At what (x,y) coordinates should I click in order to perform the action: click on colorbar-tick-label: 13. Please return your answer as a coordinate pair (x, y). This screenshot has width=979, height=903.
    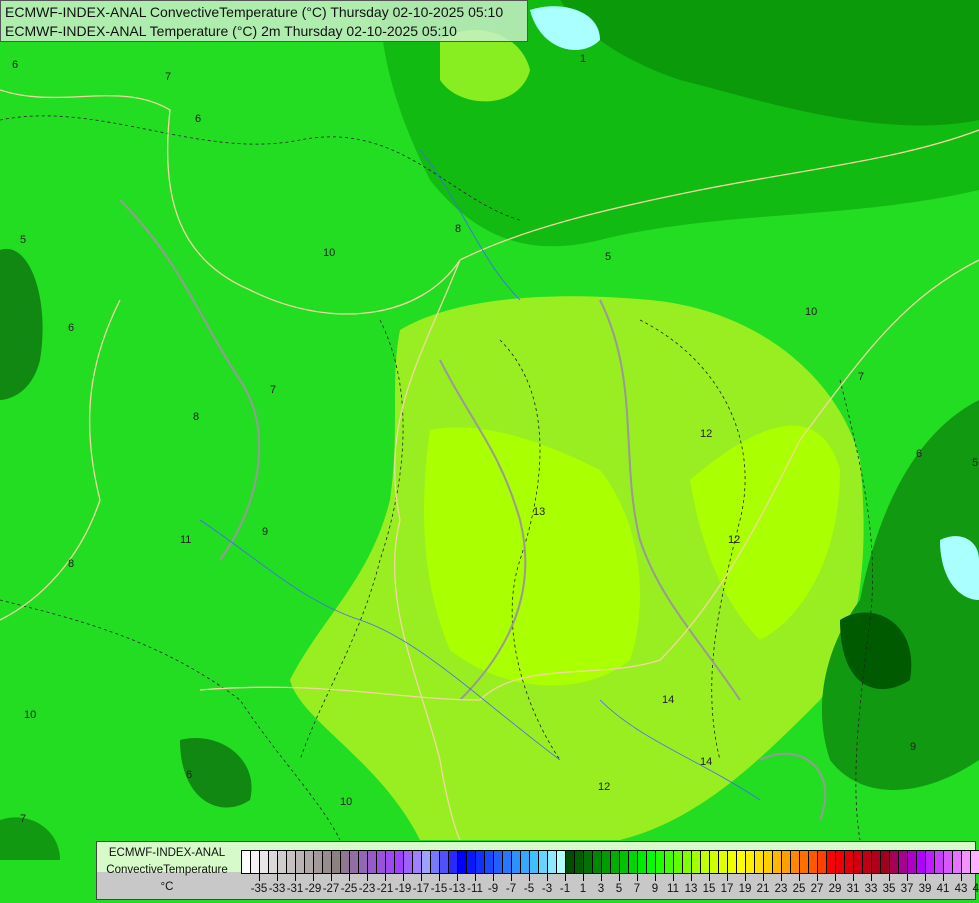
    Looking at the image, I should click on (691, 889).